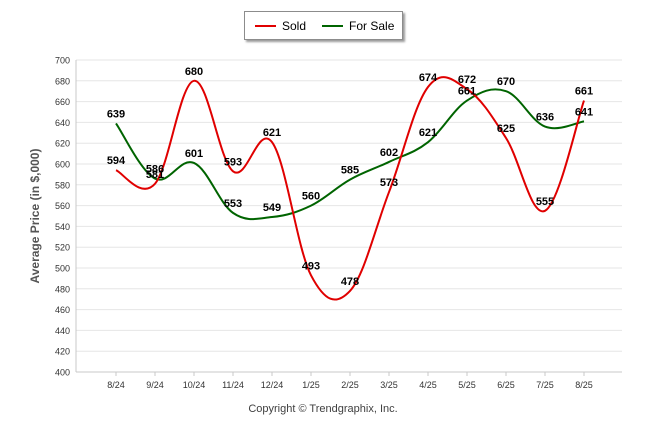  I want to click on data-label-sold: 625, so click(506, 129).